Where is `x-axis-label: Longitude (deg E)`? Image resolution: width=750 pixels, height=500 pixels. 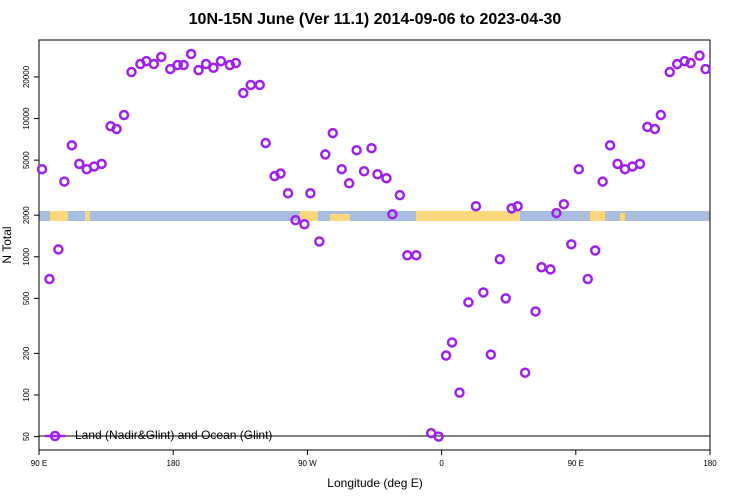 x-axis-label: Longitude (deg E) is located at coordinates (374, 483).